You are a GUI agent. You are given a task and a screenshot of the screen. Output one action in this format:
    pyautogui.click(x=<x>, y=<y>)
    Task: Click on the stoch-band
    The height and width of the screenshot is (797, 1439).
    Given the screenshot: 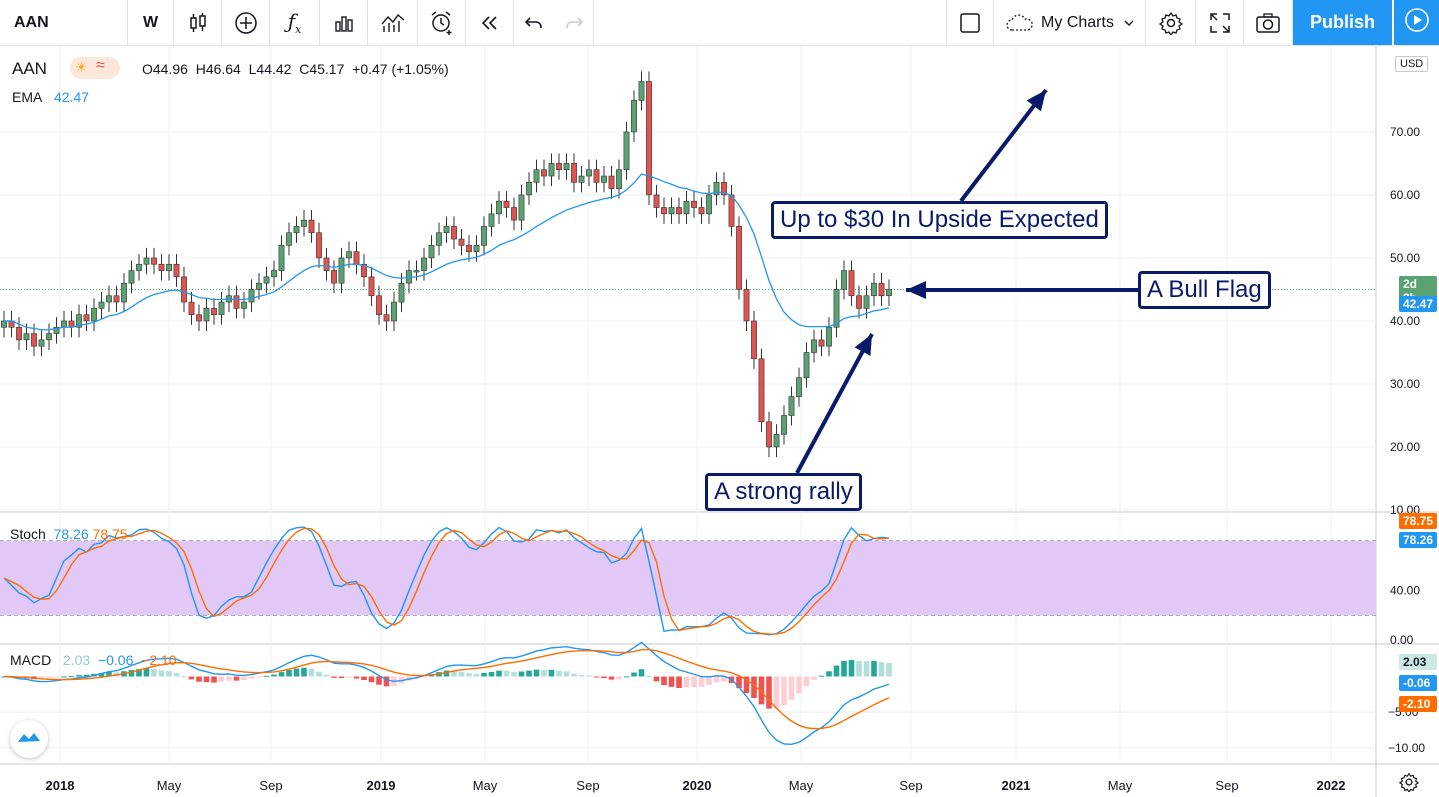 What is the action you would take?
    pyautogui.click(x=688, y=578)
    